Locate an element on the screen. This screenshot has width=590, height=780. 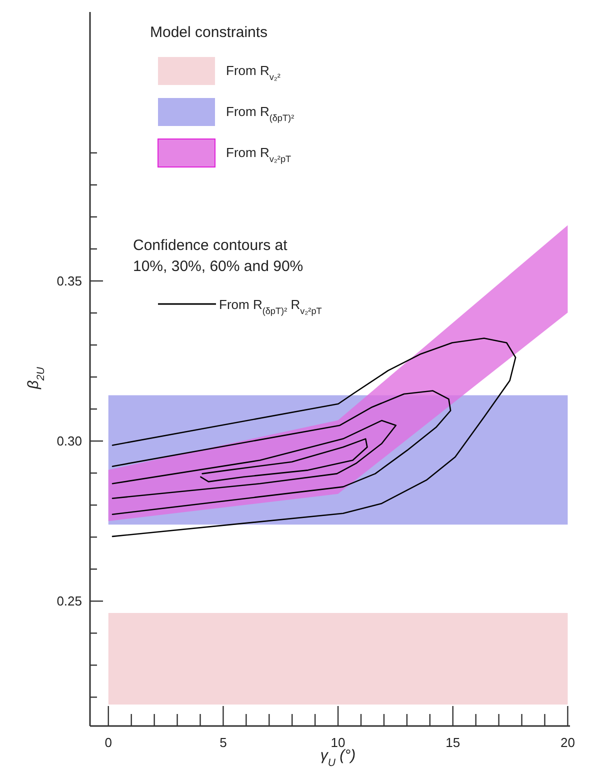
x-tick-label: 0 is located at coordinates (108, 742).